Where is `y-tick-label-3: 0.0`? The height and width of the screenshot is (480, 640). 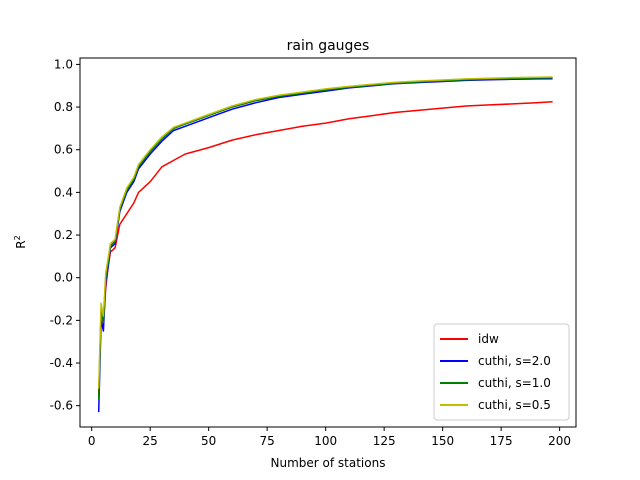
y-tick-label-3: 0.0 is located at coordinates (63, 278).